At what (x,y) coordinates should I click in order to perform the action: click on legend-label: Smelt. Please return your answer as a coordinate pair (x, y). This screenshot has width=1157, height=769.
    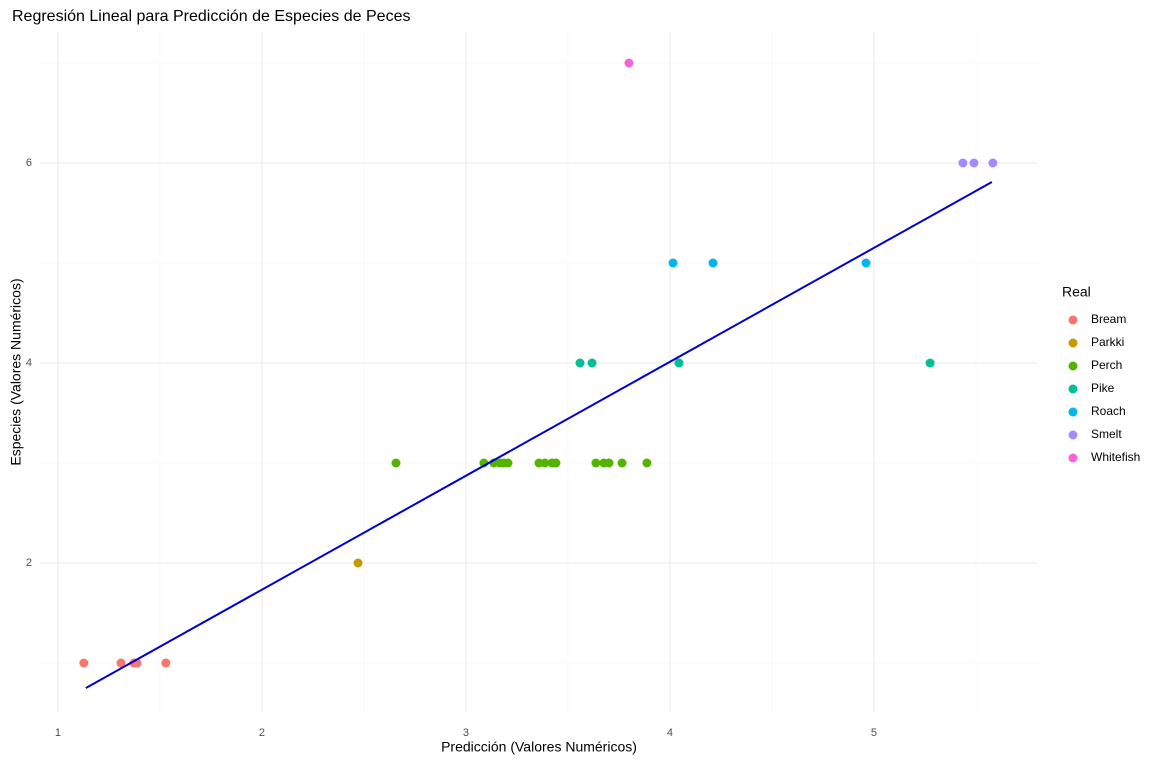
    Looking at the image, I should click on (1106, 434).